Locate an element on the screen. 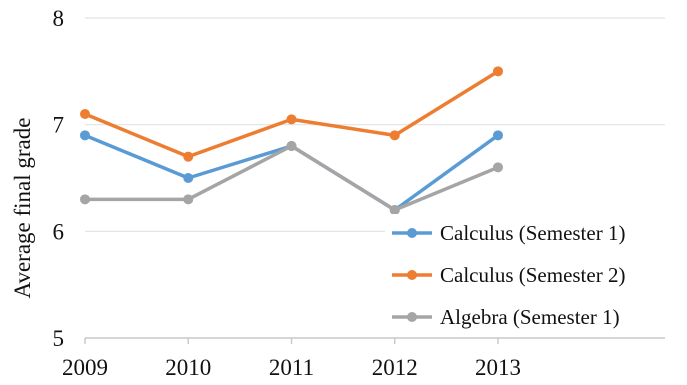 This screenshot has height=385, width=687. y-axis-ticks: 5 6 7 8 is located at coordinates (59, 178).